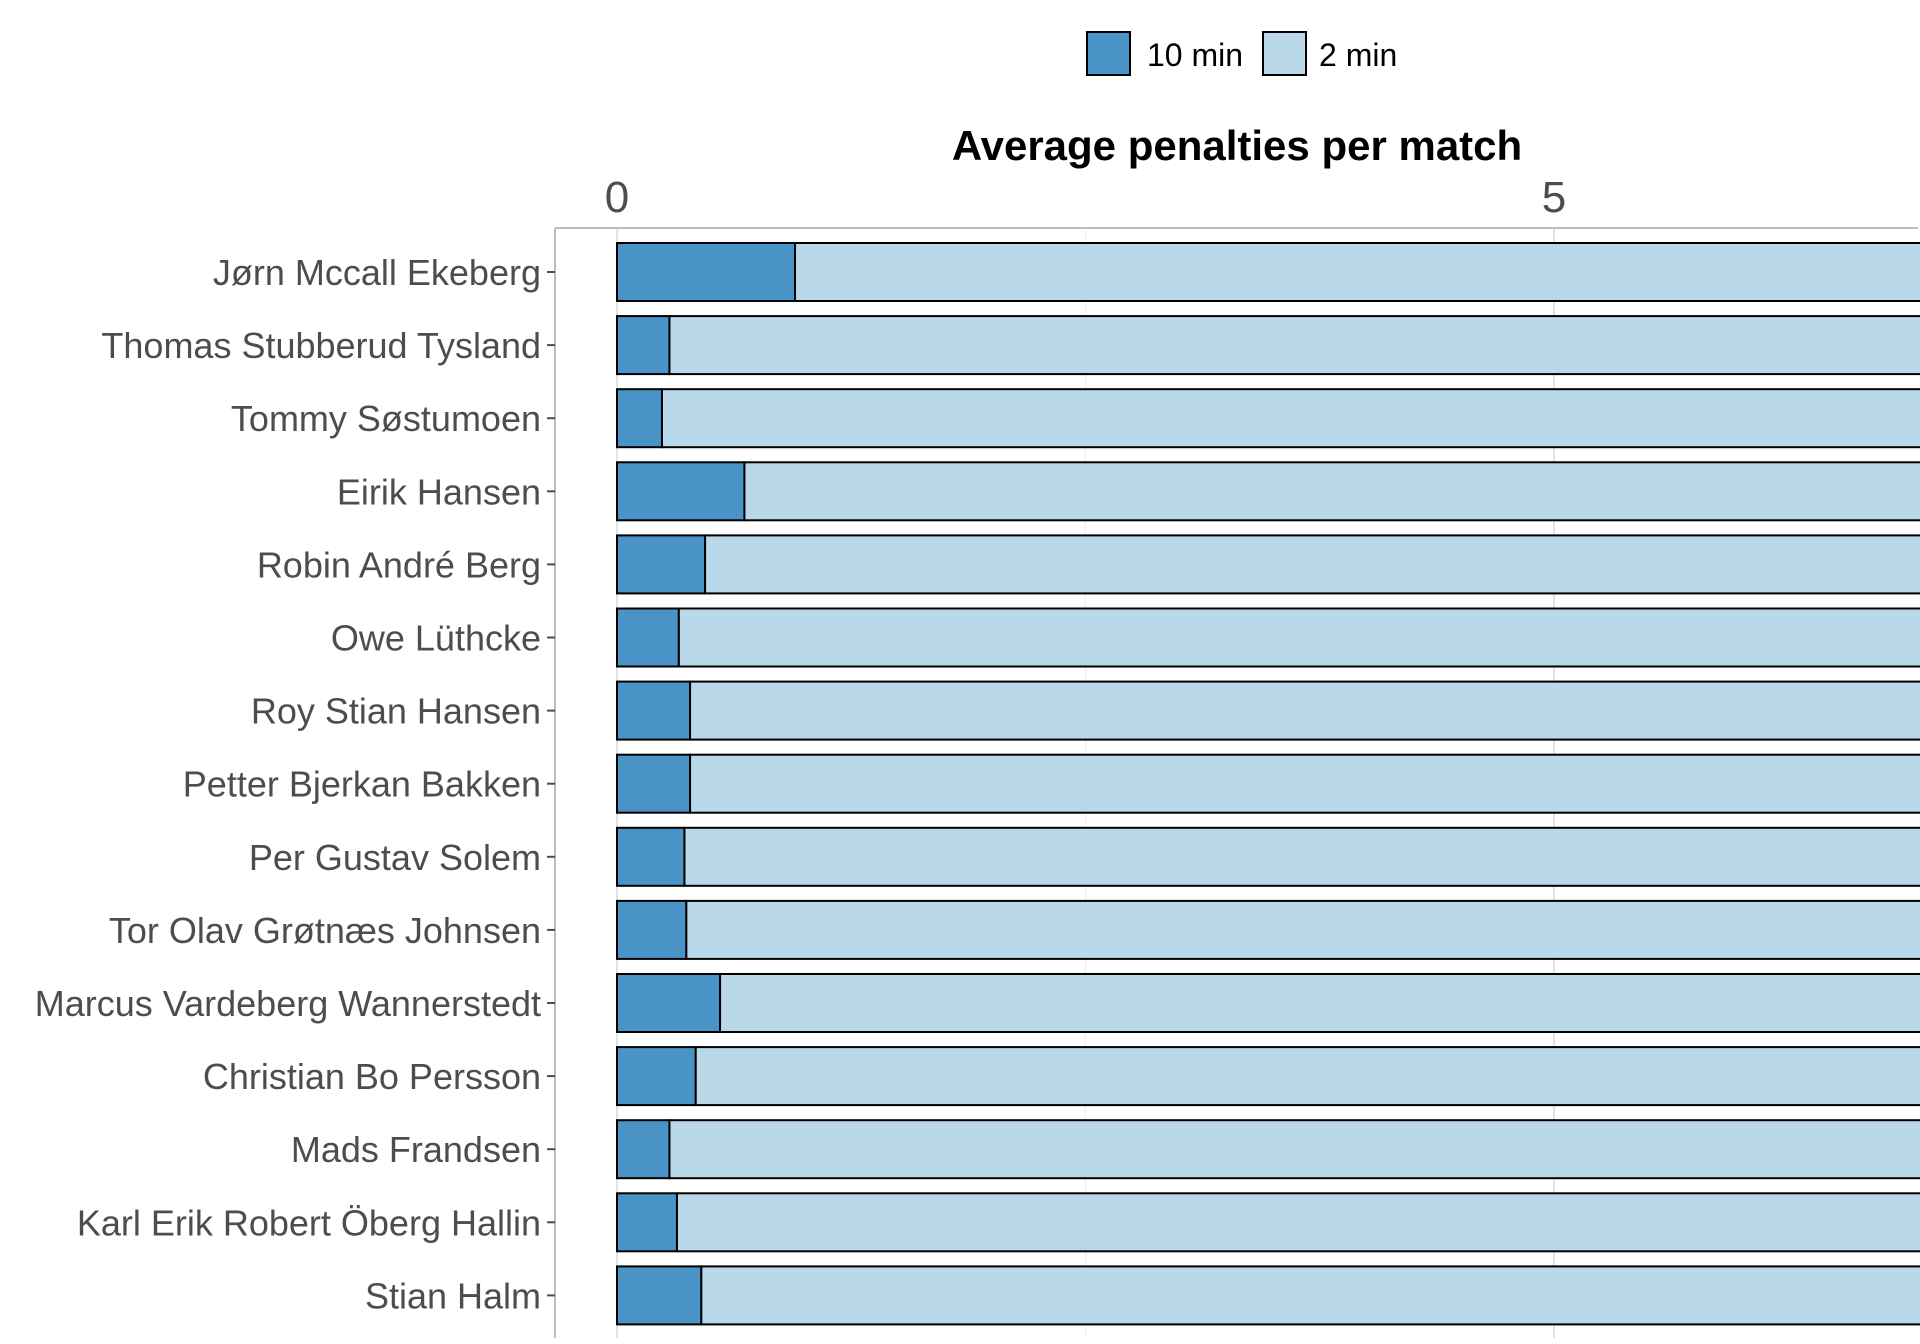 This screenshot has width=1920, height=1344. I want to click on y-tick-label: Tommy Søstumoen, so click(386, 418).